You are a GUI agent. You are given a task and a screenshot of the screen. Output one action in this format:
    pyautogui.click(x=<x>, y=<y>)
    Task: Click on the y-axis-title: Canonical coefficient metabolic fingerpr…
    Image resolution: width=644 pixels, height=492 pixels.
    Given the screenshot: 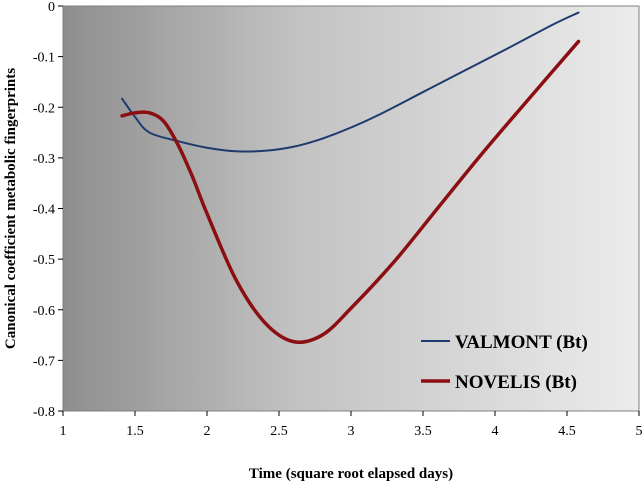 What is the action you would take?
    pyautogui.click(x=11, y=208)
    